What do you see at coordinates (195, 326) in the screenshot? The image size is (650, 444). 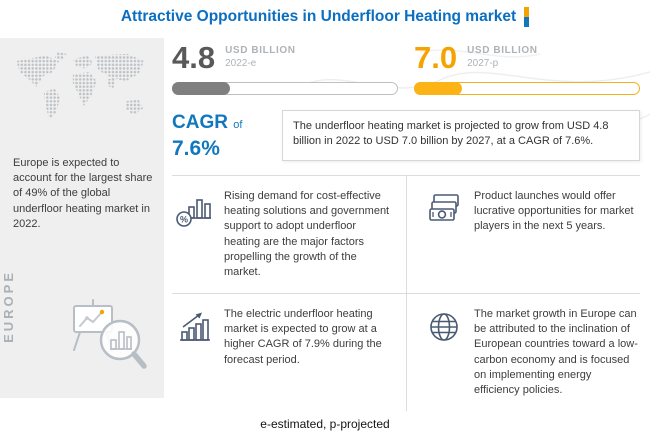 I see `growth-chart-icon` at bounding box center [195, 326].